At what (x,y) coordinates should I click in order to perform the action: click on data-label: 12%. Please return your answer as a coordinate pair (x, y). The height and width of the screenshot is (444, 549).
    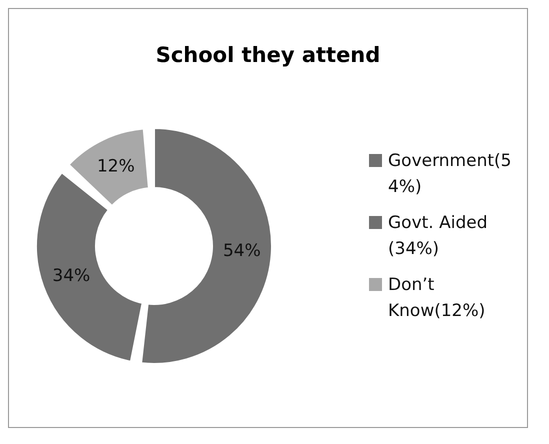
    Looking at the image, I should click on (115, 166).